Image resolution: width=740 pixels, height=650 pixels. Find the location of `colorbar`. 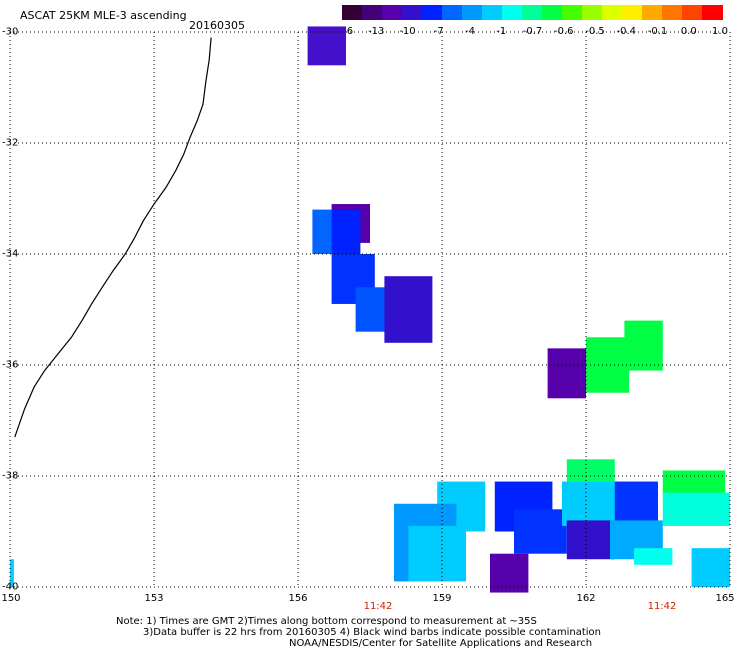

colorbar is located at coordinates (532, 12).